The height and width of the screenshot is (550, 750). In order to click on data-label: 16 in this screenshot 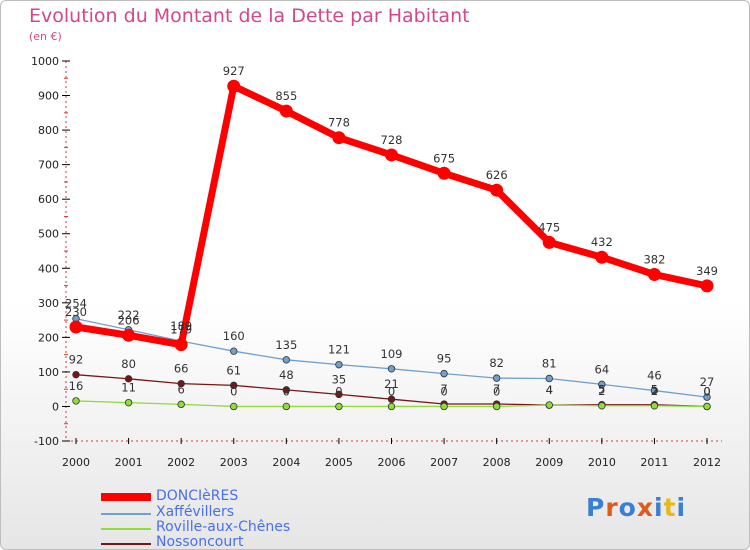, I will do `click(76, 386)`.